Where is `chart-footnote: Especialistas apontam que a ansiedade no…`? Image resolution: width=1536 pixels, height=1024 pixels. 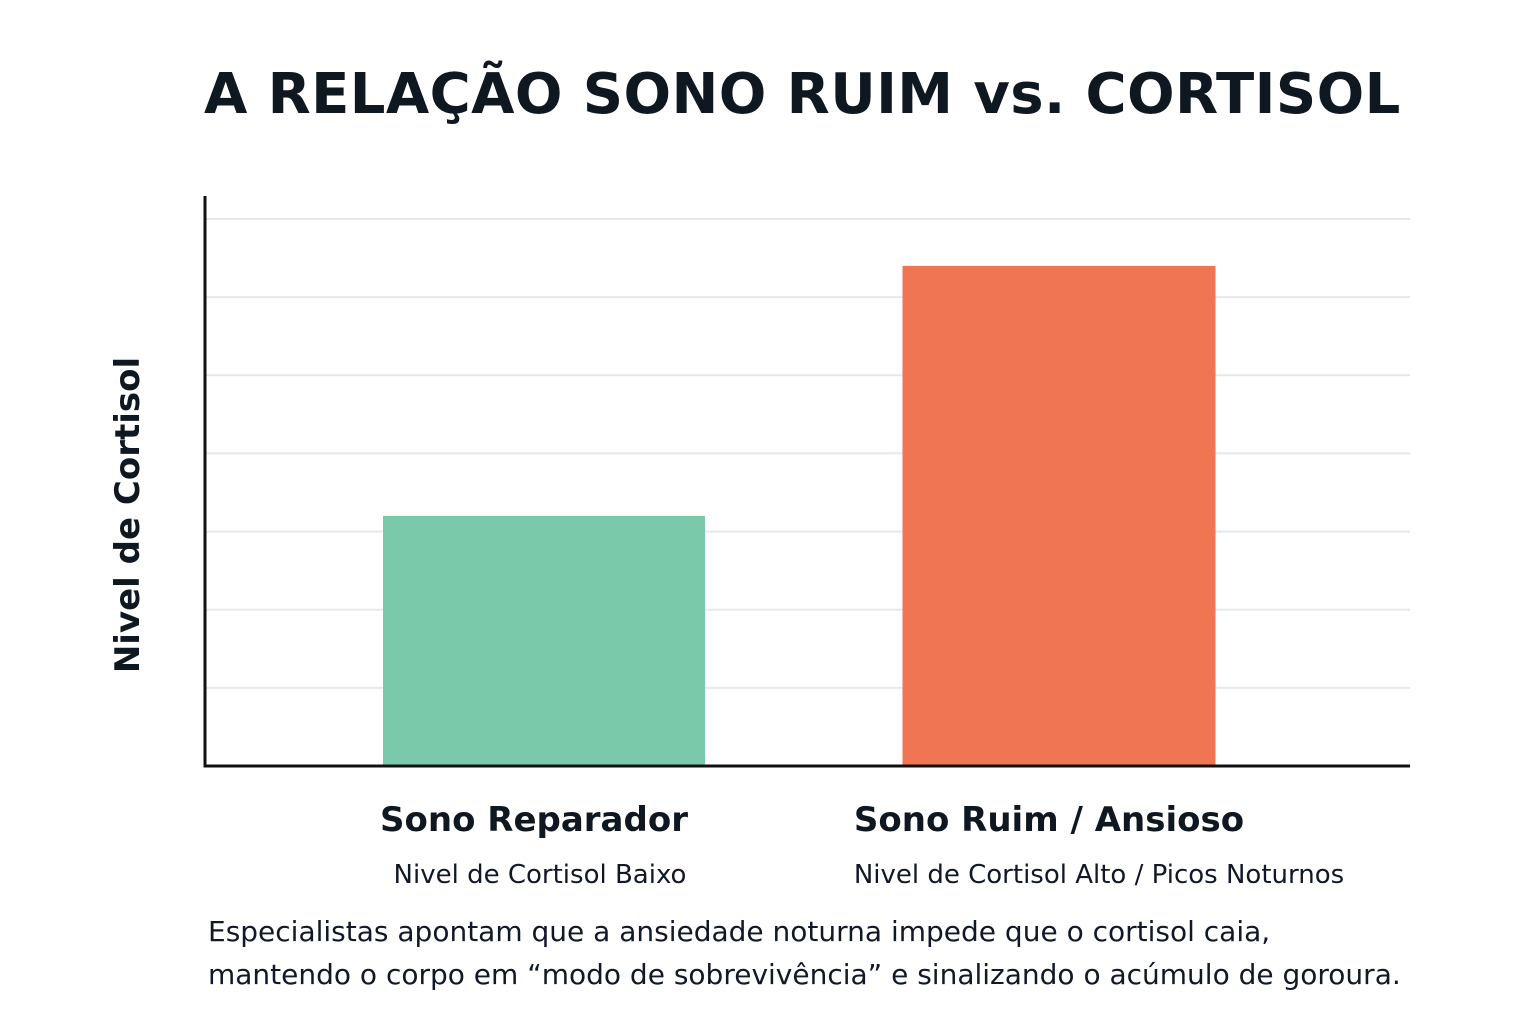 chart-footnote: Especialistas apontam que a ansiedade no… is located at coordinates (828, 953).